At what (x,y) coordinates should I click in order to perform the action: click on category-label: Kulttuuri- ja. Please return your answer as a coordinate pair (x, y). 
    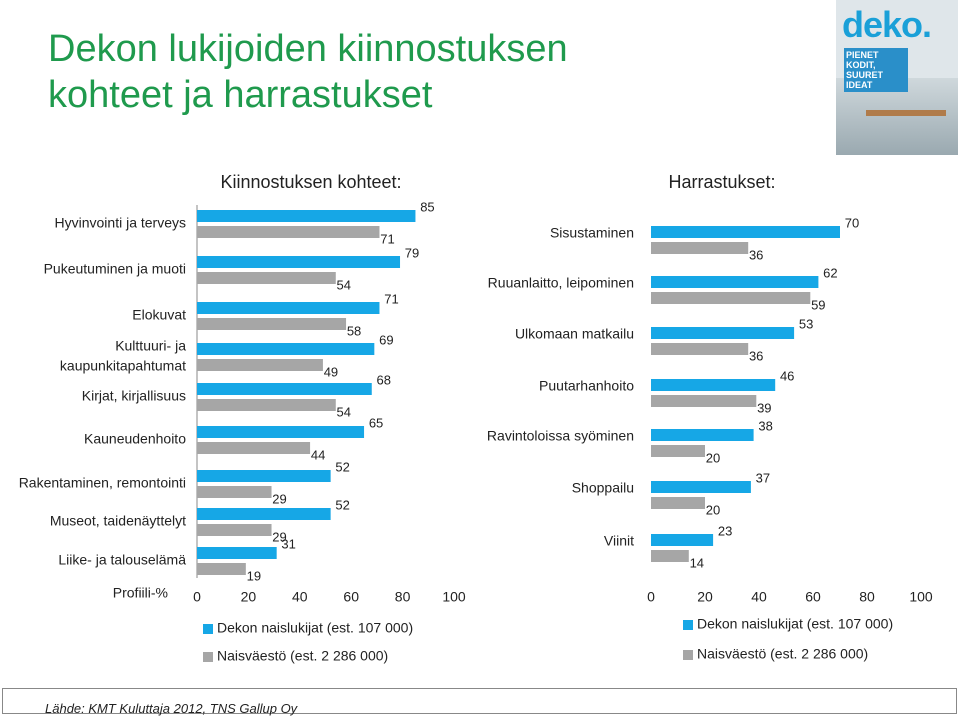
    Looking at the image, I should click on (150, 346).